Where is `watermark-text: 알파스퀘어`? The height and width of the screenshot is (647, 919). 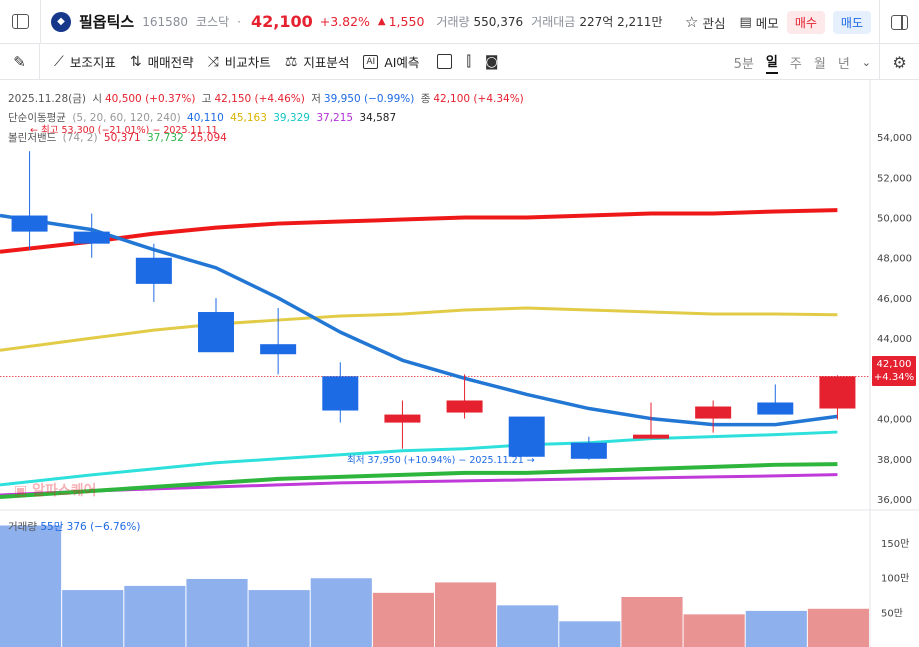
watermark-text: 알파스퀘어 is located at coordinates (64, 491).